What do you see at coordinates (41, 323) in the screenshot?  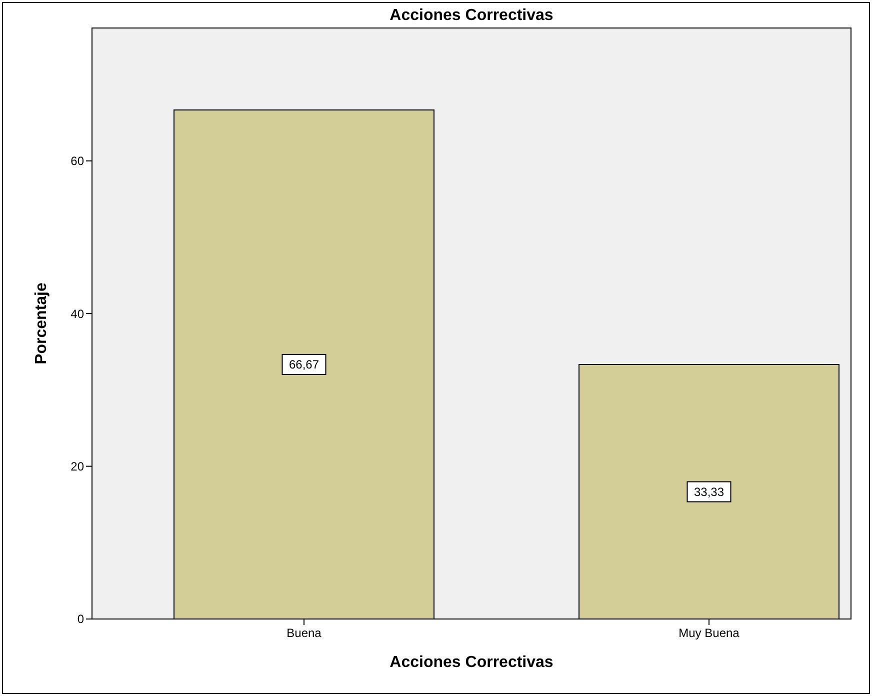 I see `y-axis-title: Porcentaje` at bounding box center [41, 323].